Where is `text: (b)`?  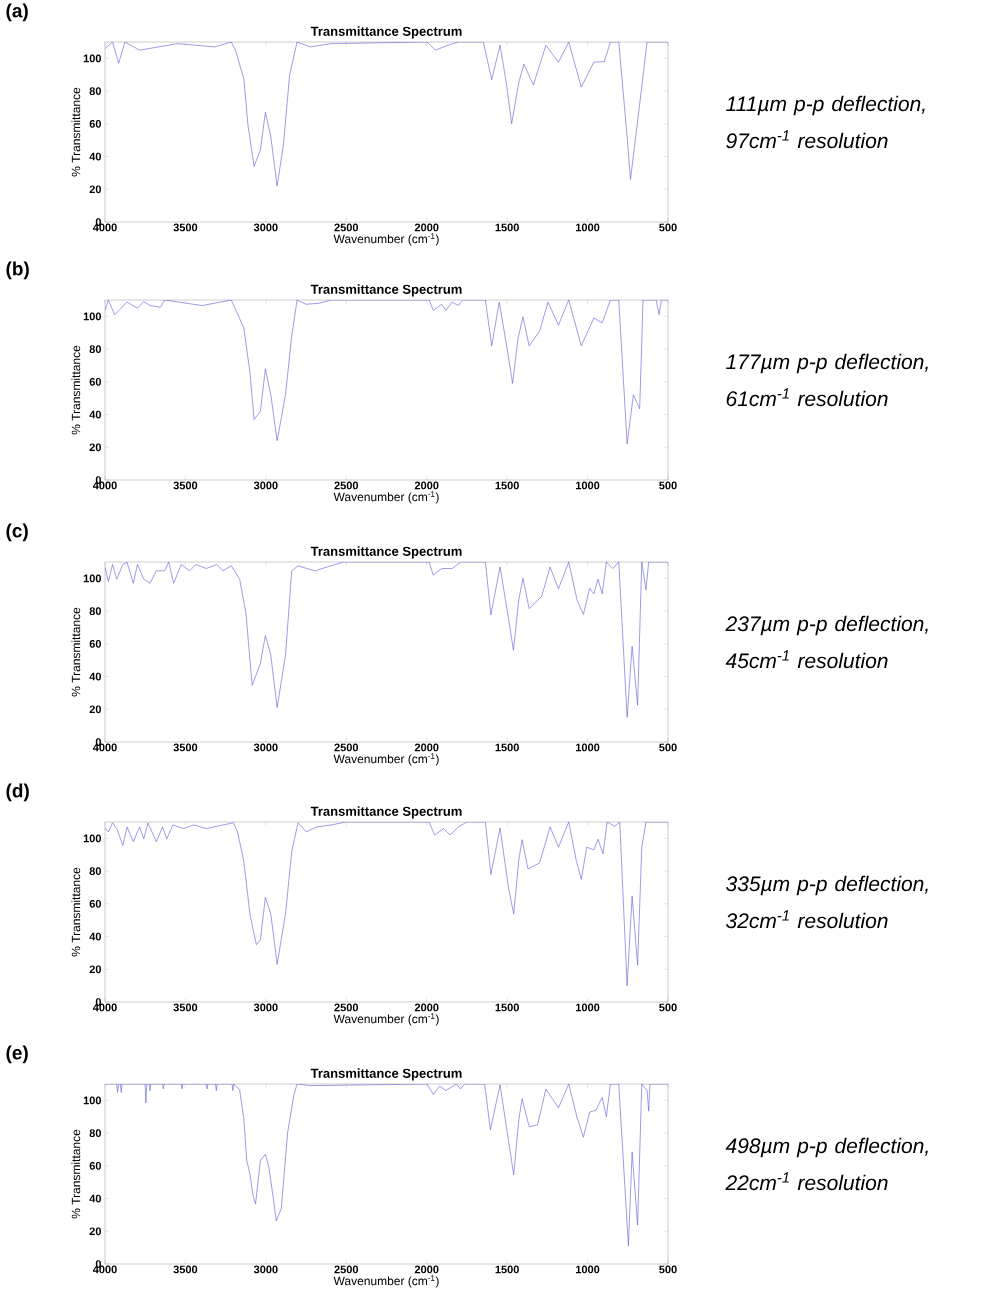 text: (b) is located at coordinates (17, 270).